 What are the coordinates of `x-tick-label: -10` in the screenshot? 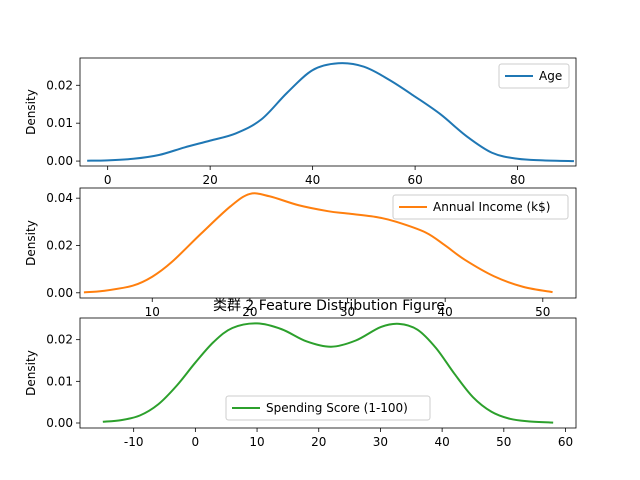 It's located at (134, 442).